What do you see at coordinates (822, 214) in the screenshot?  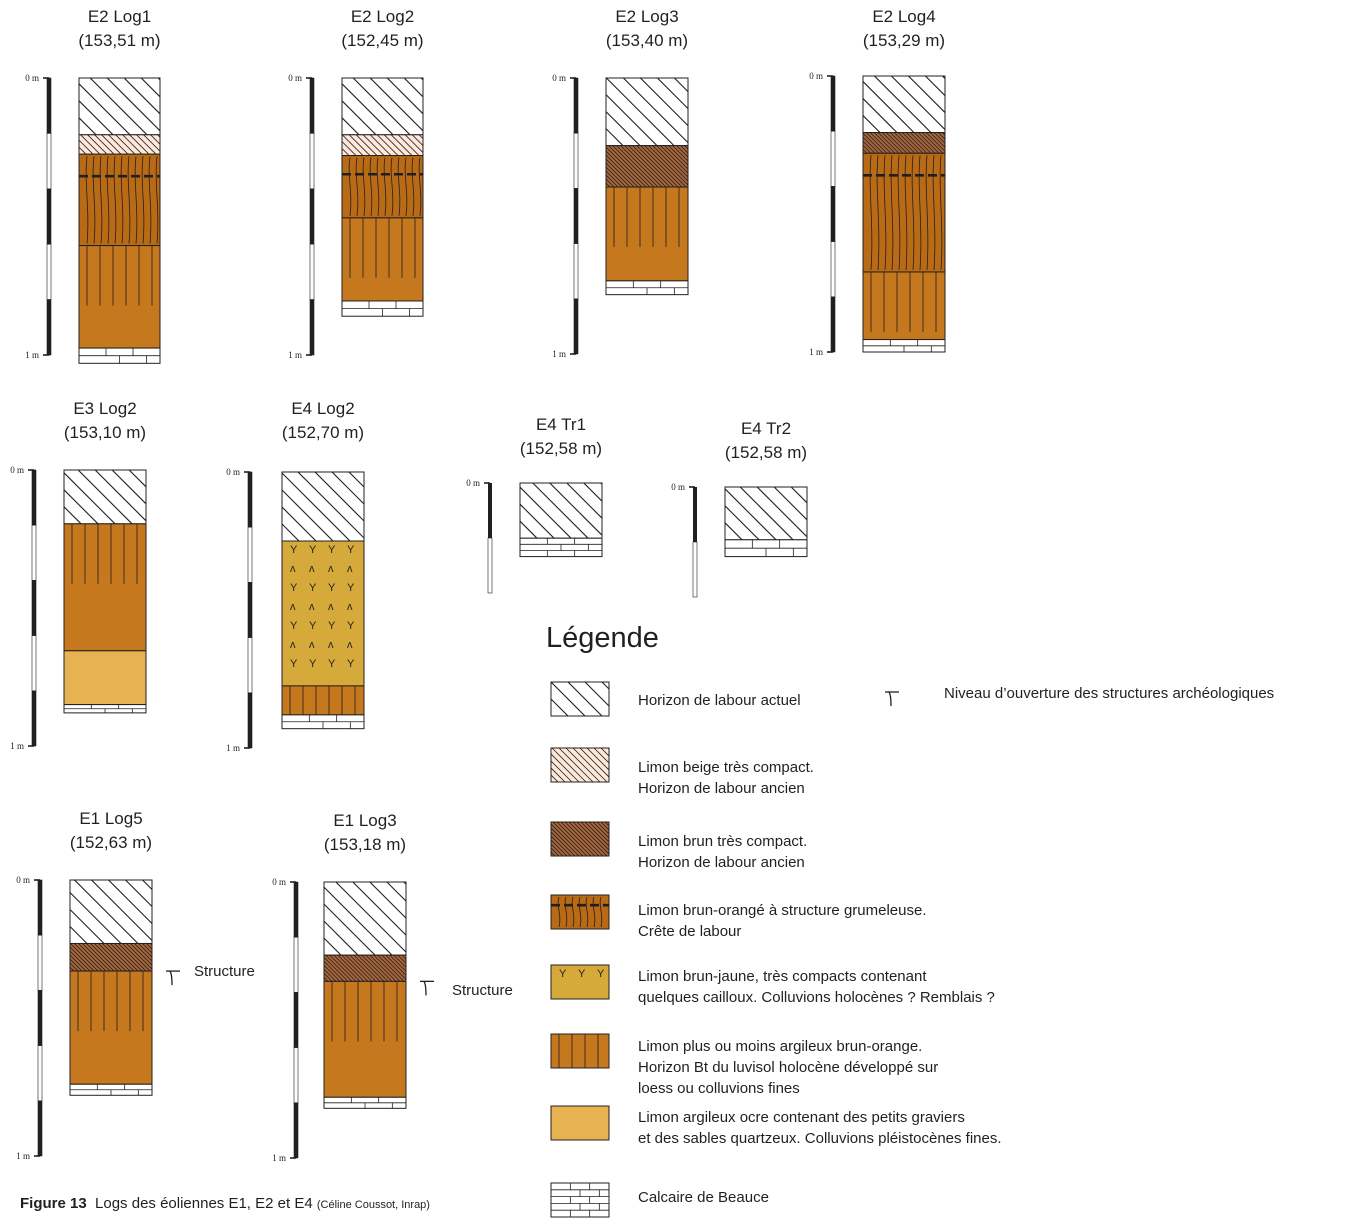 I see `log-e2-log4-scale: 0 m 1 m` at bounding box center [822, 214].